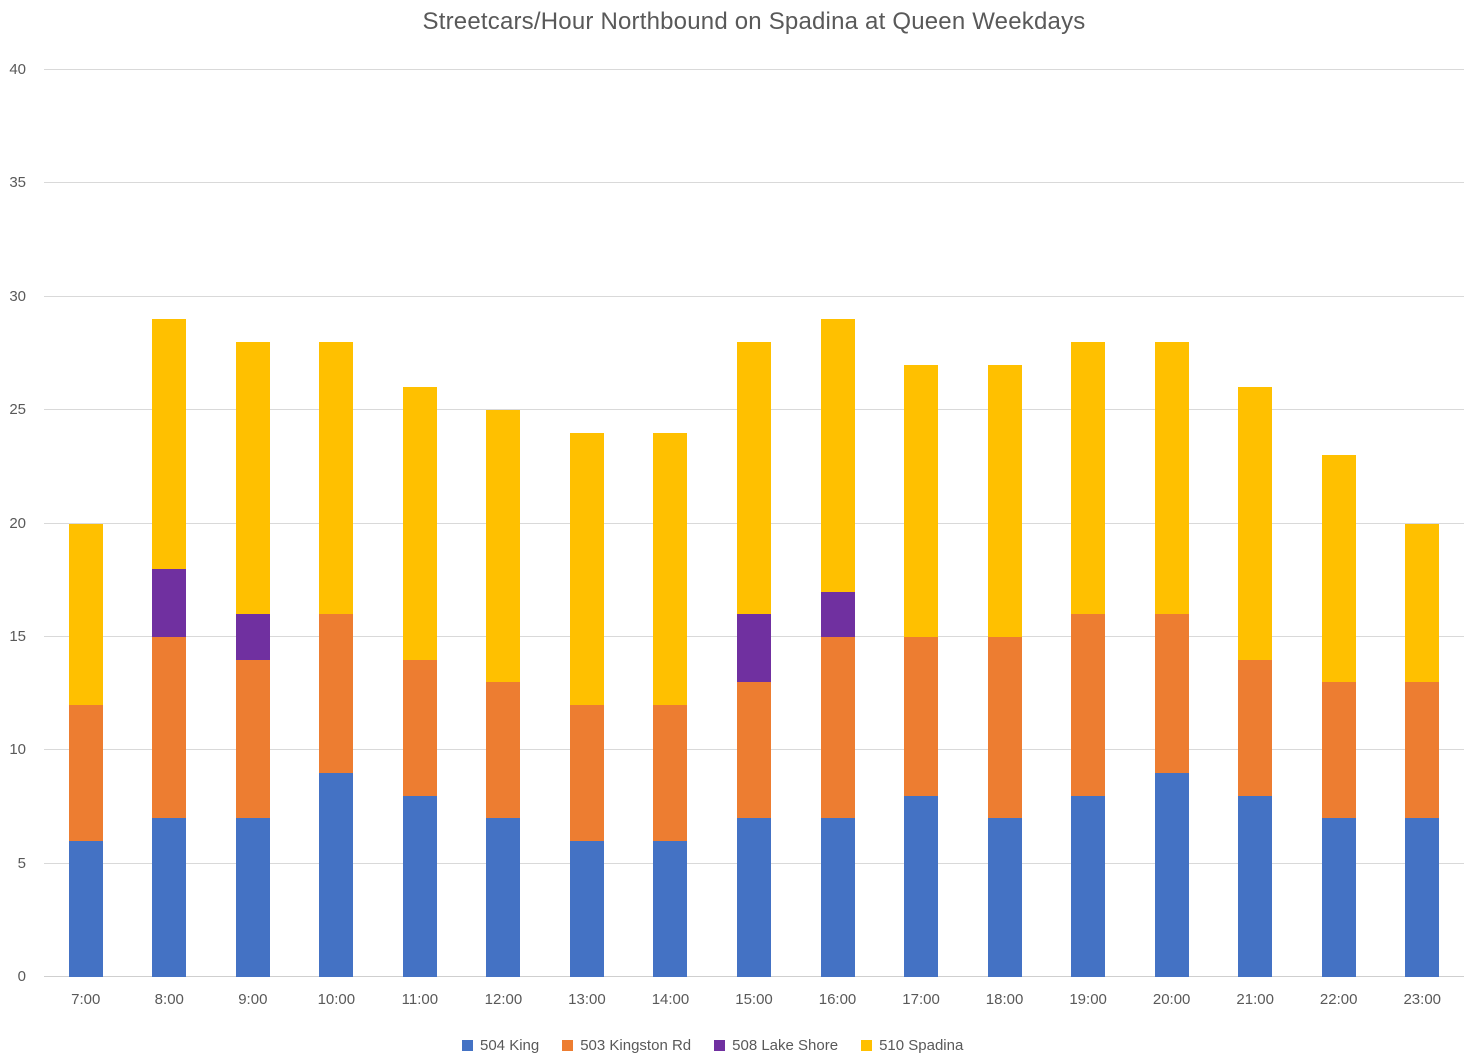 This screenshot has height=1064, width=1471. Describe the element at coordinates (1004, 500) in the screenshot. I see `bar-segment-18:00-510-spadina` at that location.